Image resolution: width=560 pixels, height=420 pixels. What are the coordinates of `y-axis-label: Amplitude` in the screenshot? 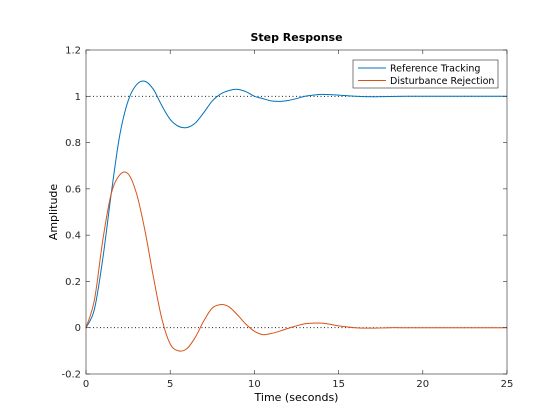 It's located at (53, 212).